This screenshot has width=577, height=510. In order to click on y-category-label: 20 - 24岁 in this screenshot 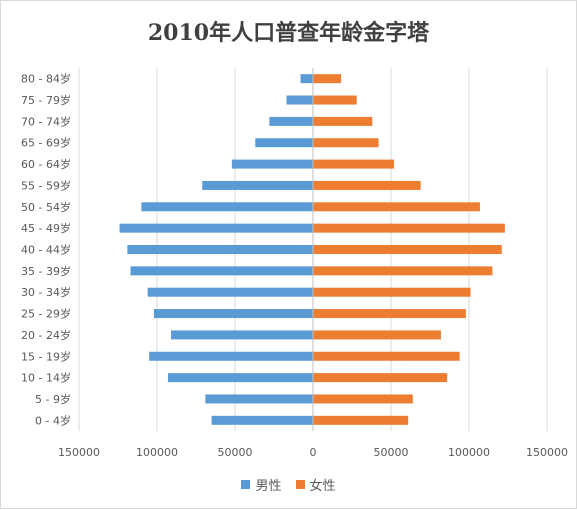, I will do `click(46, 335)`.